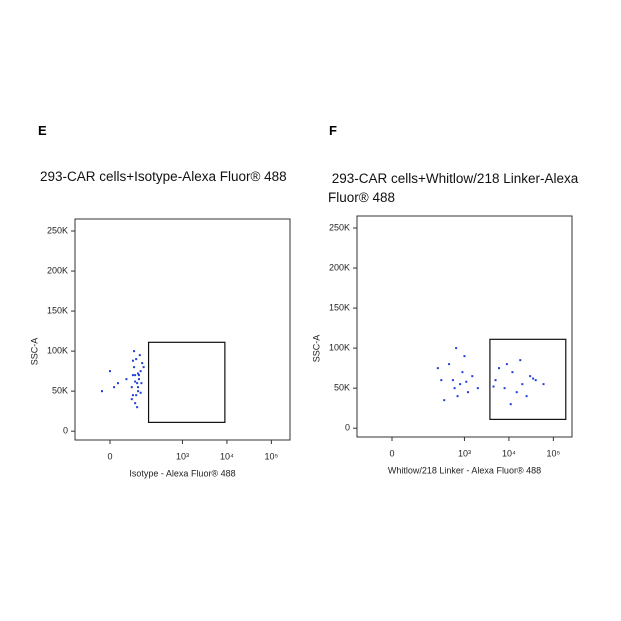 The height and width of the screenshot is (621, 621). I want to click on panel-letter: F, so click(333, 130).